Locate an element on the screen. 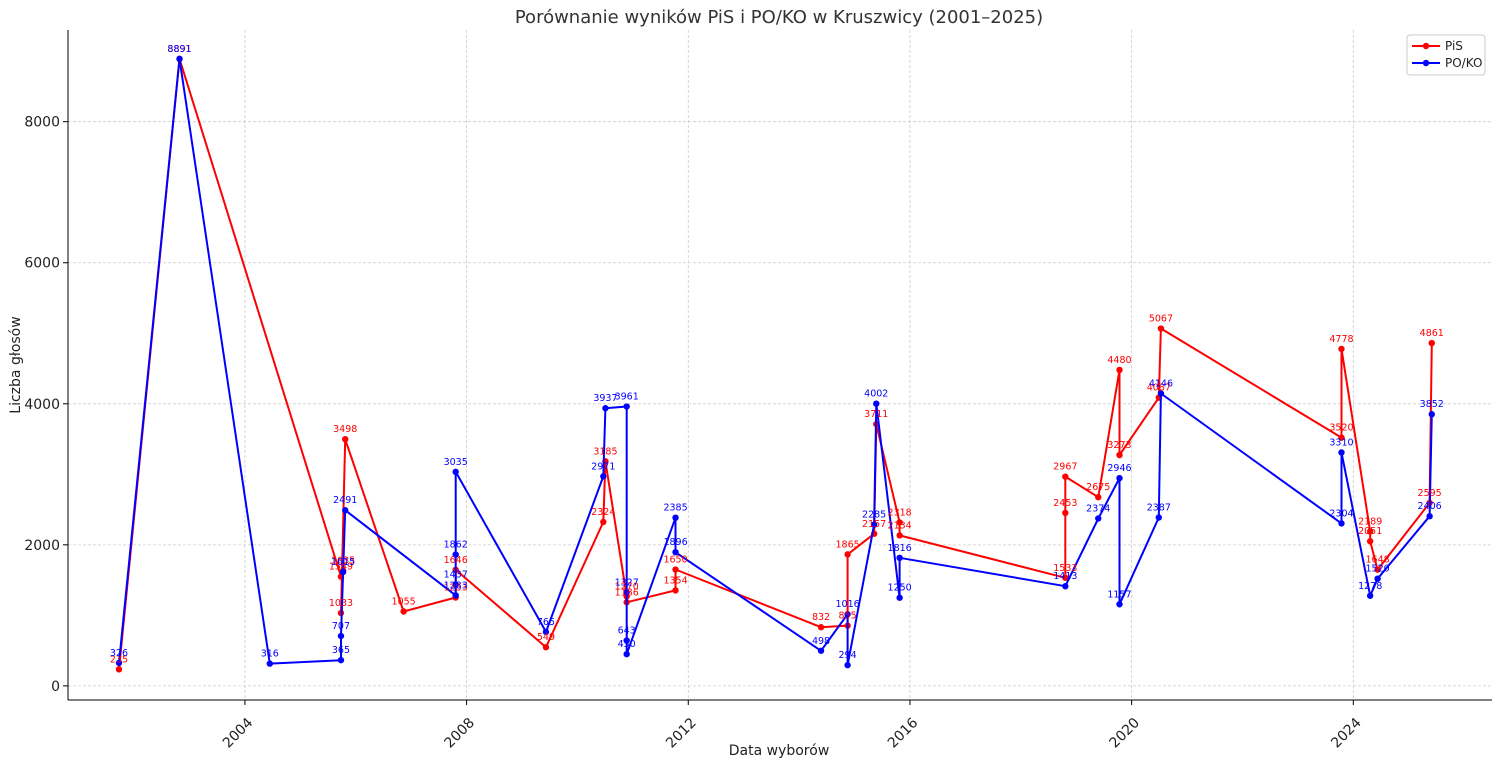 Image resolution: width=1500 pixels, height=766 pixels. data-label-po-ko: 2406 is located at coordinates (1430, 506).